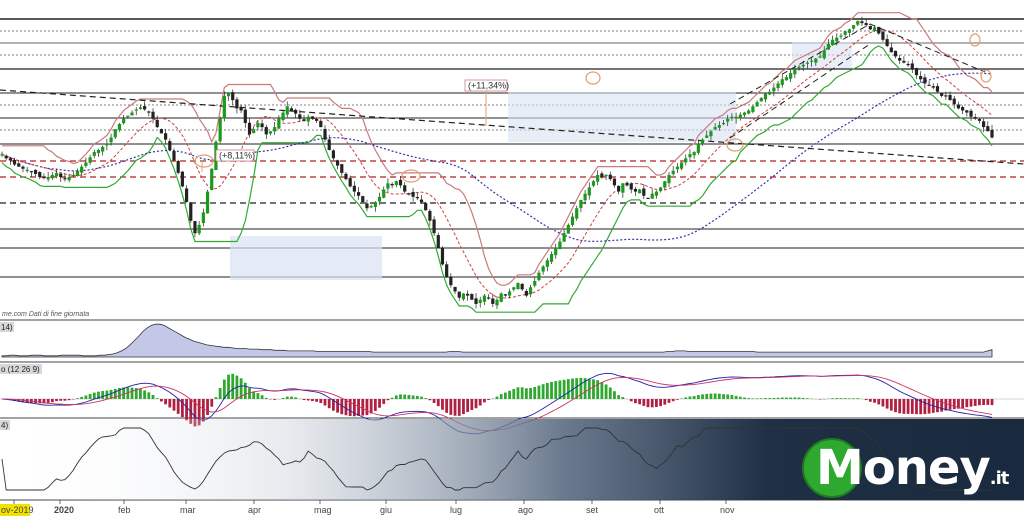  I want to click on indicator-panel-volatility: 14), so click(496, 340).